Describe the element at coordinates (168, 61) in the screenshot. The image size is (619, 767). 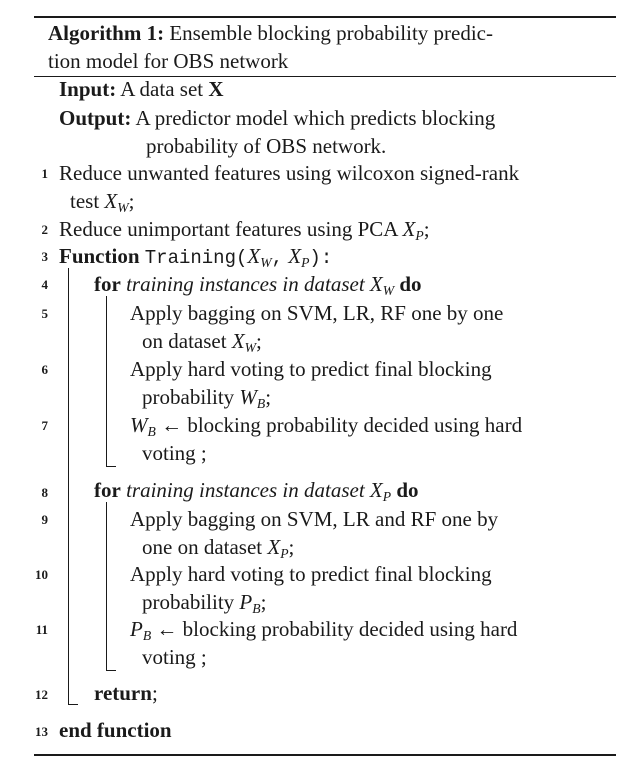
I see `algorithm-title-line2: tion model for OBS network` at that location.